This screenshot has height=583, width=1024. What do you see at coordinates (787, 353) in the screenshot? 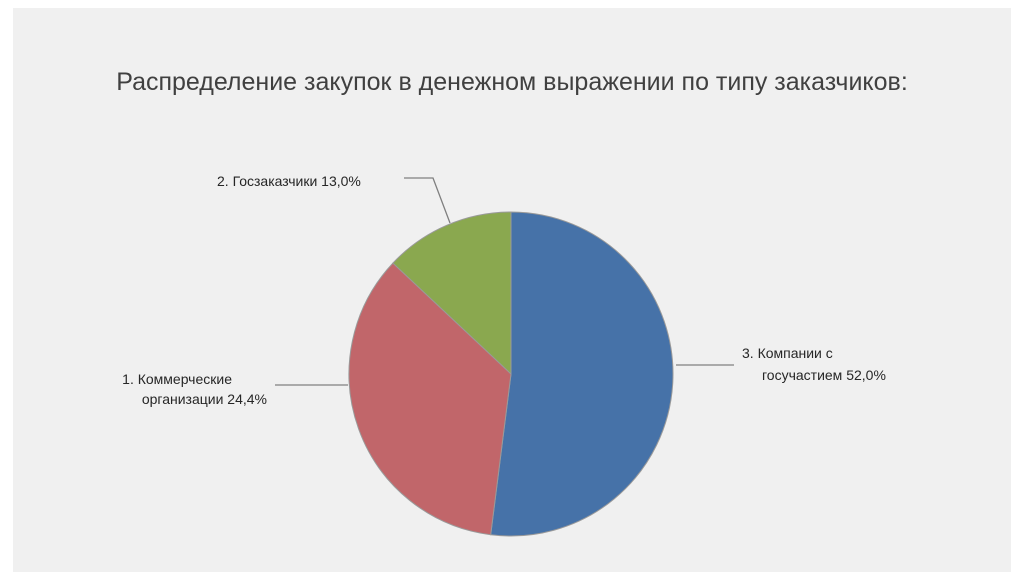
I see `label-companies-line-1: 3. Компании с` at bounding box center [787, 353].